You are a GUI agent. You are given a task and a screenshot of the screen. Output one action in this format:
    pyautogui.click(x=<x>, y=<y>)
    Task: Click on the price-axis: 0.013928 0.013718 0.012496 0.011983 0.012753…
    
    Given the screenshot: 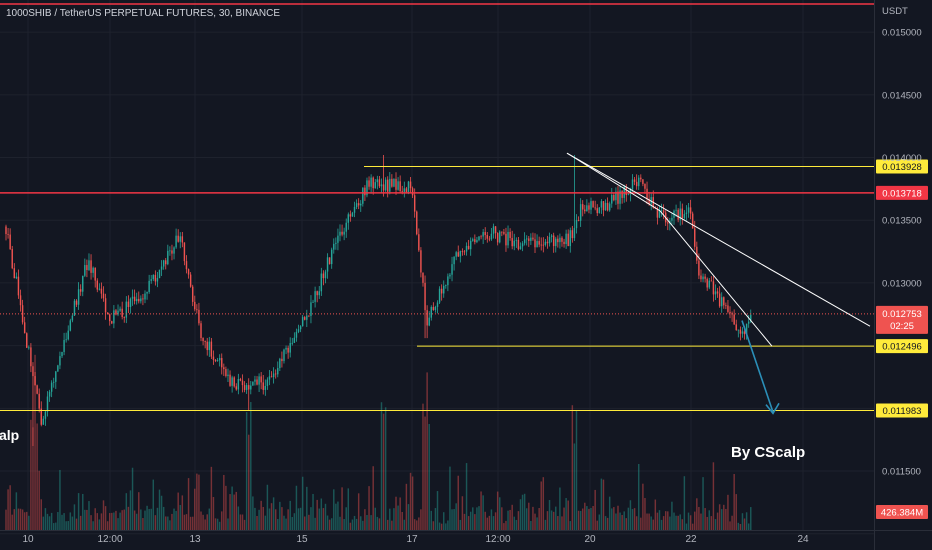 What is the action you would take?
    pyautogui.click(x=903, y=275)
    